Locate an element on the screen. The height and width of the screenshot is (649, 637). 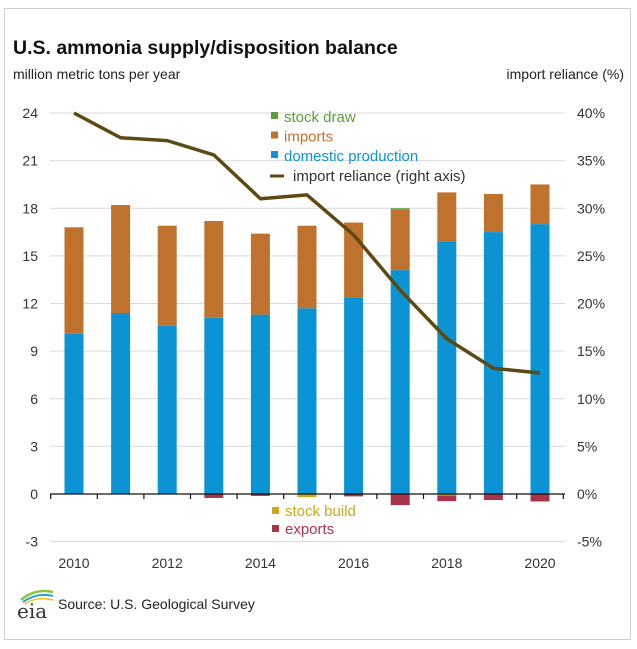
legend-label-stock-draw: stock draw is located at coordinates (320, 117).